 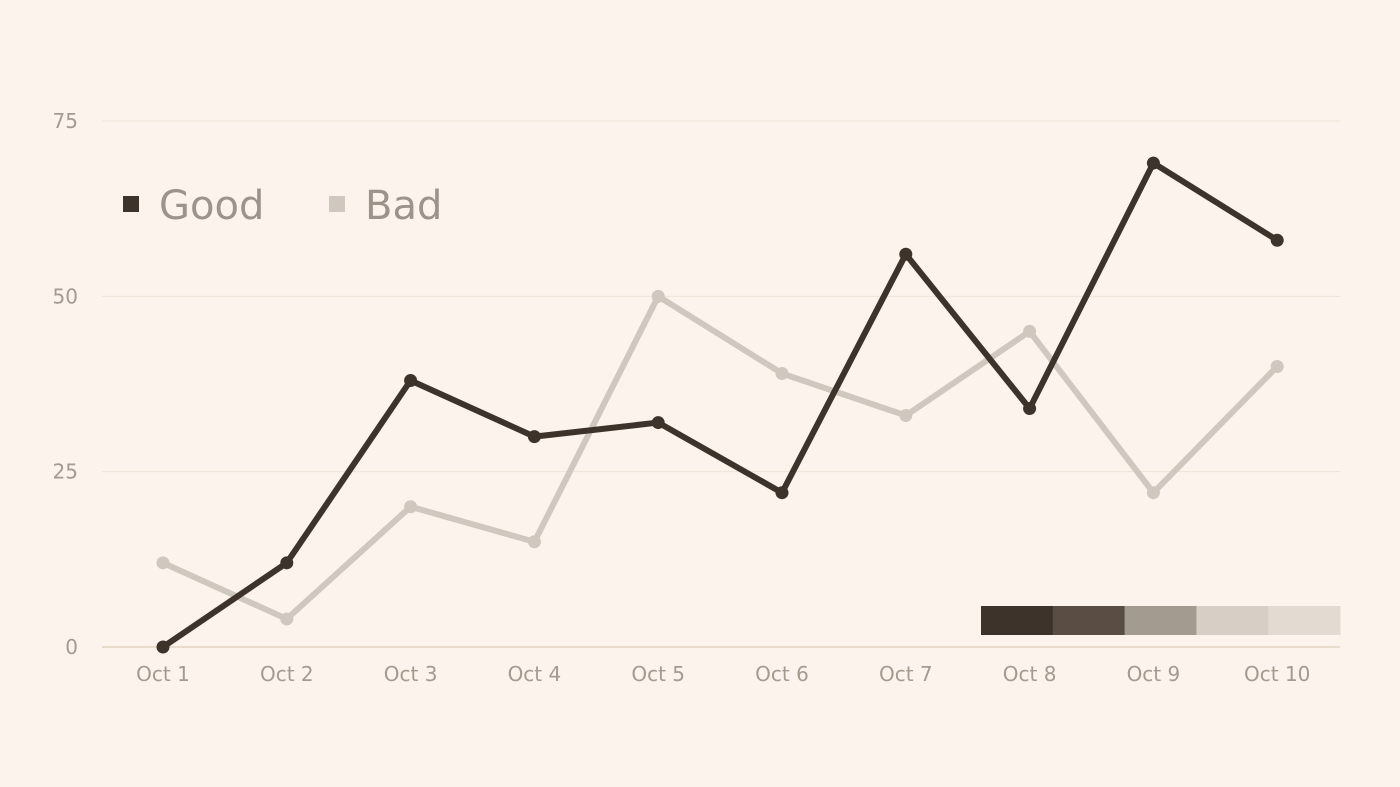 I want to click on legend-label: Bad, so click(x=403, y=206).